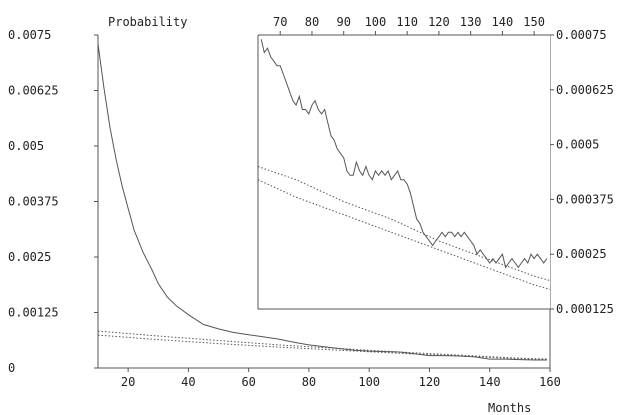 The image size is (639, 415). I want to click on x-tick-label: 80, so click(309, 382).